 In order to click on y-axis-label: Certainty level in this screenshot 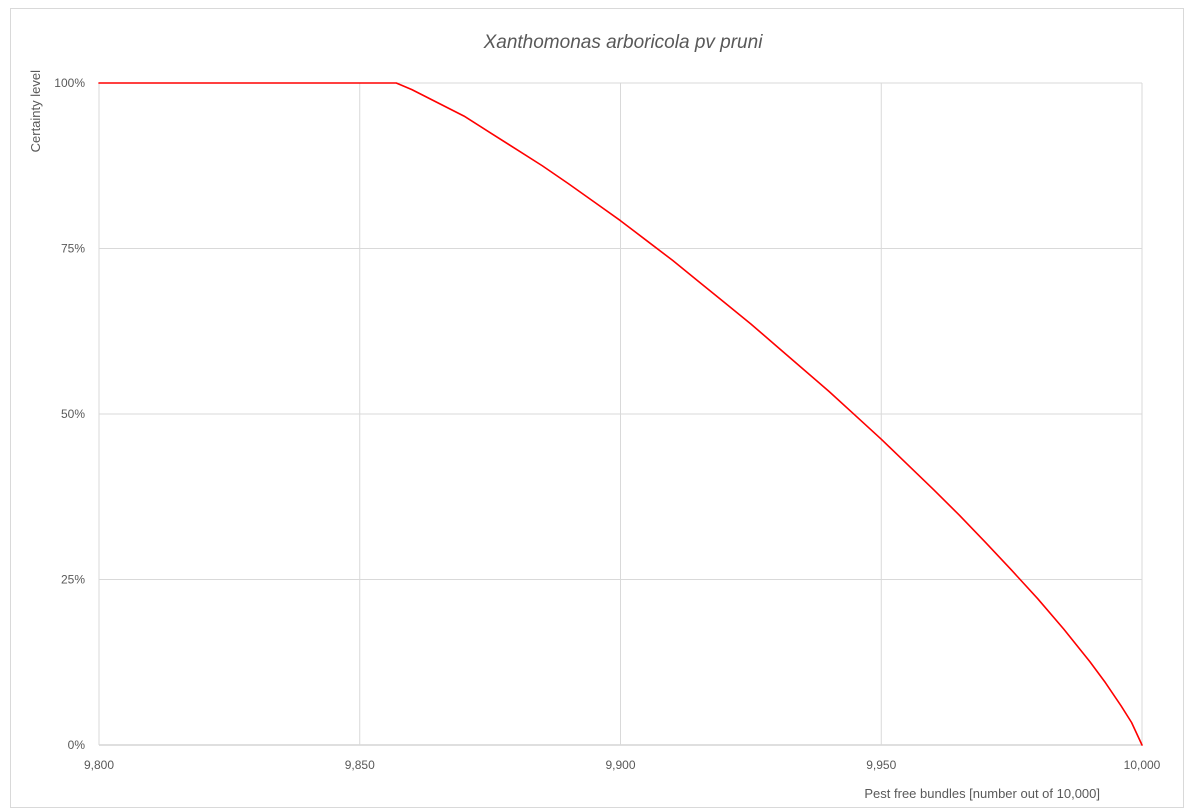, I will do `click(35, 111)`.